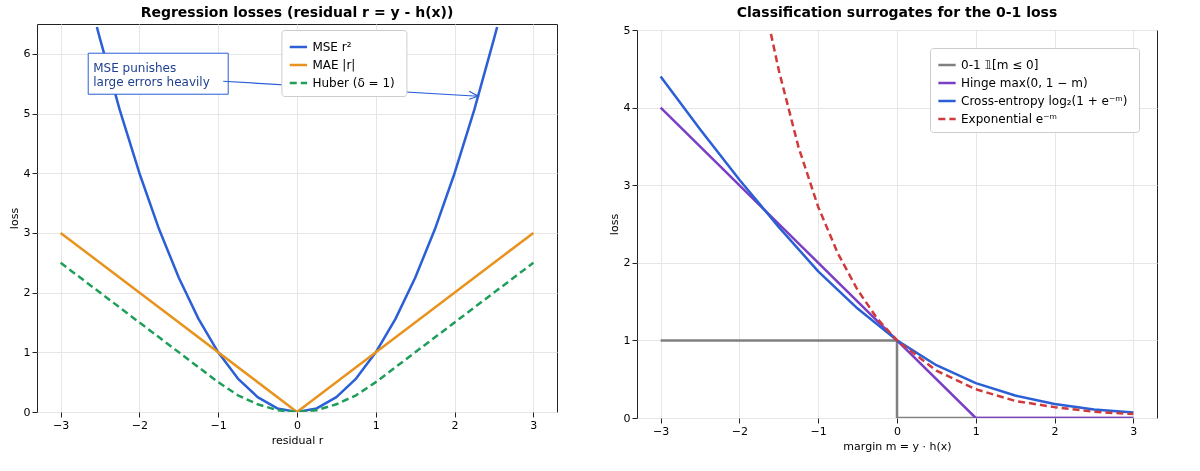 Image resolution: width=1200 pixels, height=471 pixels. I want to click on x-axis-title: margin m = y · h(x), so click(897, 446).